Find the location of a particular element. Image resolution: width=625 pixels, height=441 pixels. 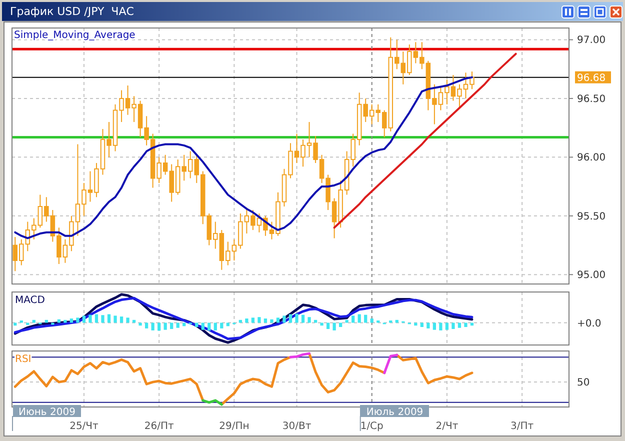

y-tick-label: 95.50 is located at coordinates (591, 216).